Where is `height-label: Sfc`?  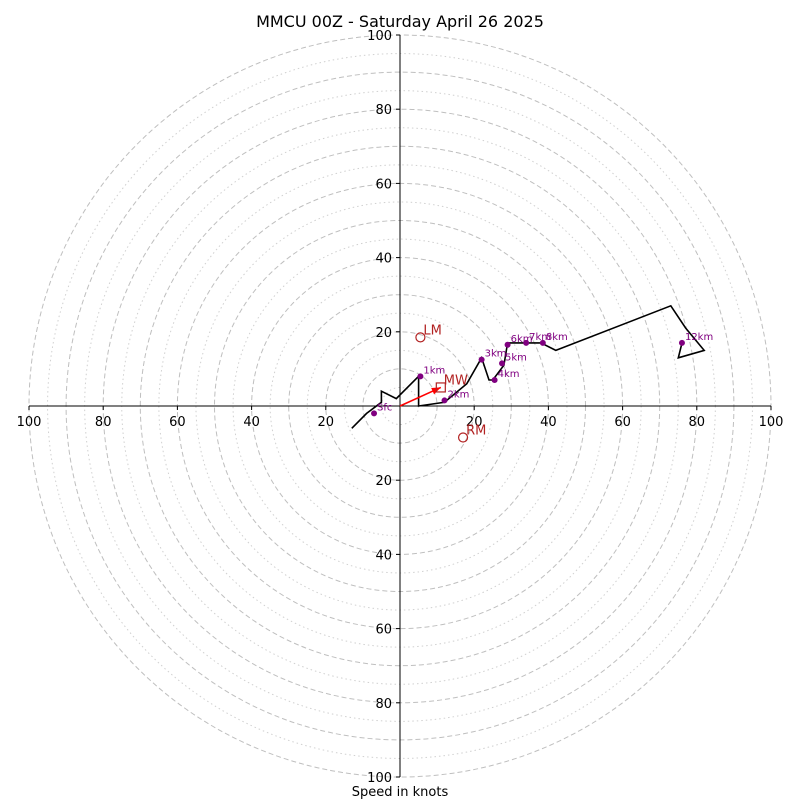 height-label: Sfc is located at coordinates (384, 407).